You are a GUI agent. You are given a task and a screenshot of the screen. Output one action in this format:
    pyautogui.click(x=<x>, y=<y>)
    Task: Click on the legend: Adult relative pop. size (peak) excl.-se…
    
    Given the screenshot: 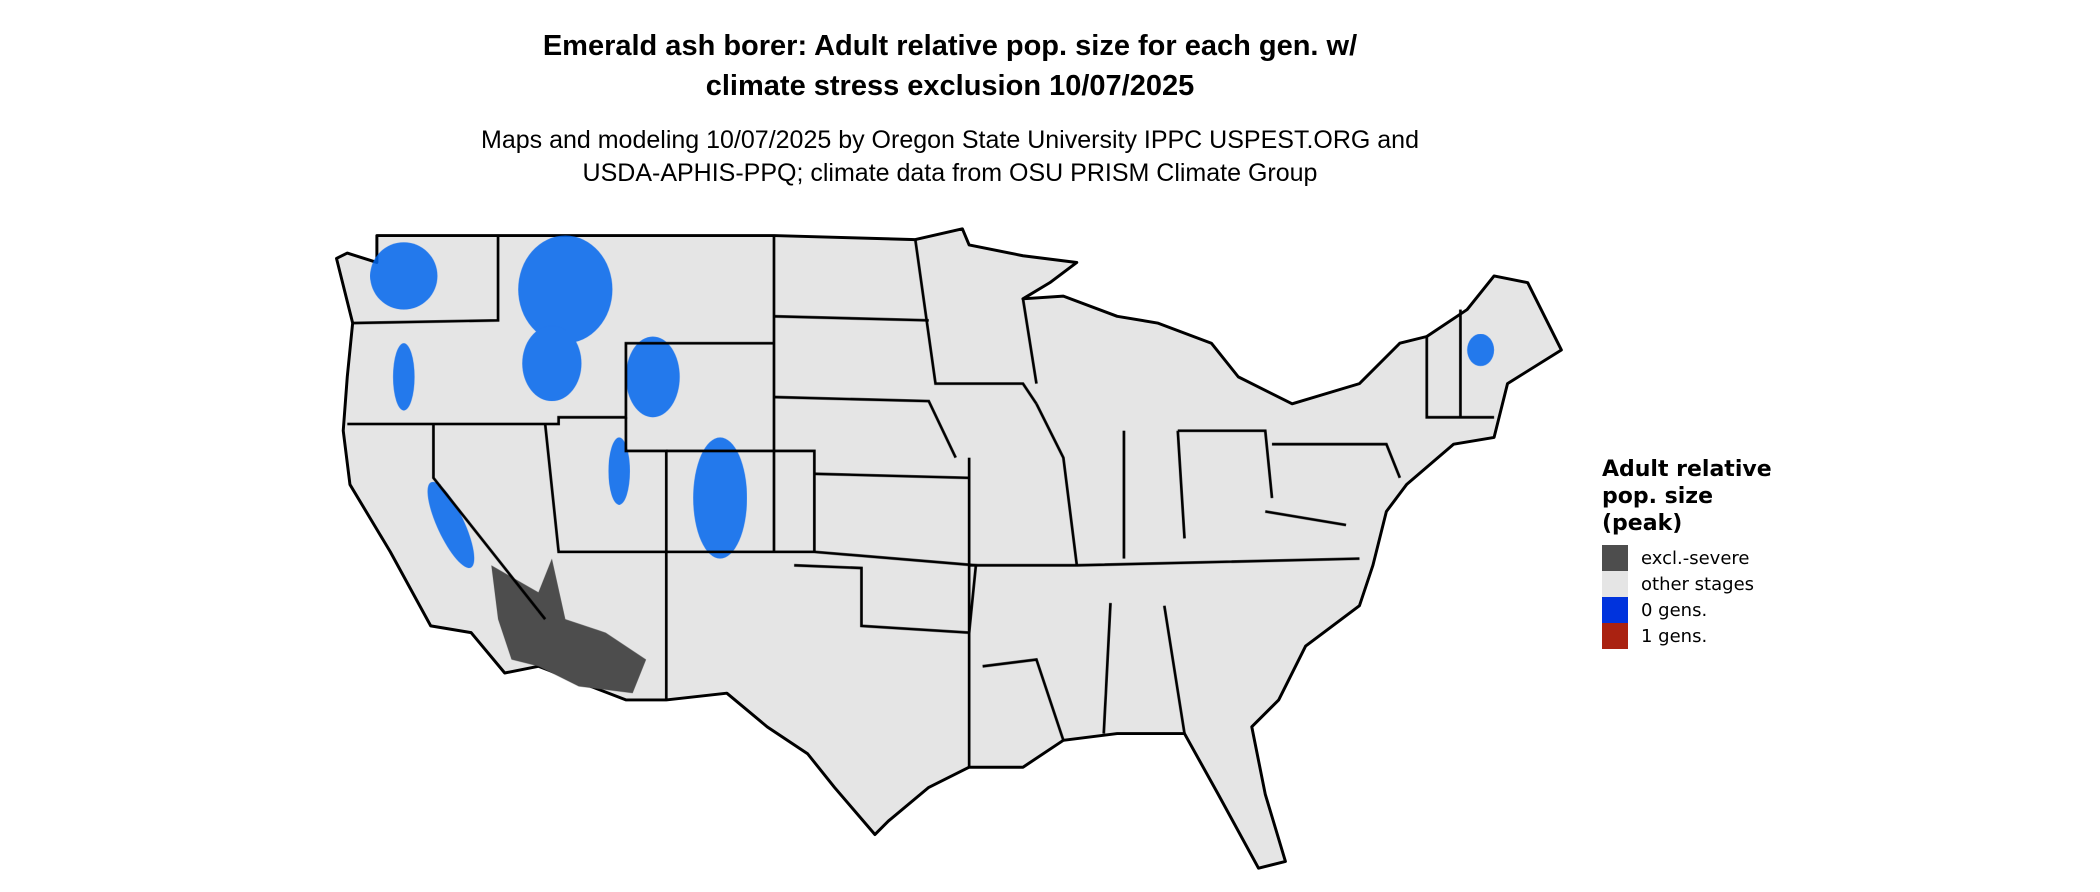 What is the action you would take?
    pyautogui.click(x=1687, y=552)
    